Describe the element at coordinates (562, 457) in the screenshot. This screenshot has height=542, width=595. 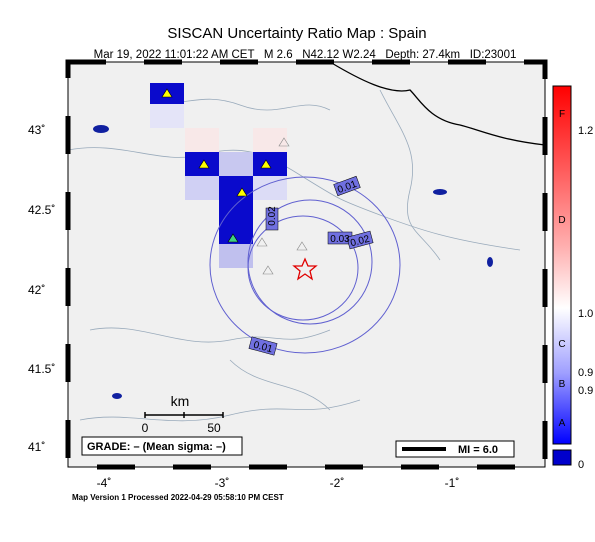
I see `colorbar-zero` at that location.